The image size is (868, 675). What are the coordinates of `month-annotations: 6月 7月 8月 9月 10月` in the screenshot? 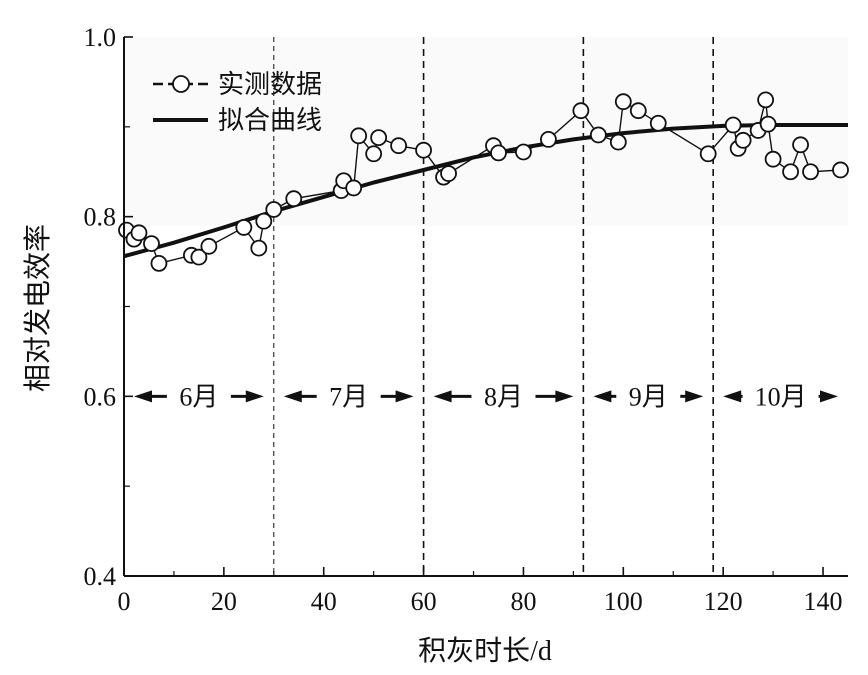 It's located at (486, 396).